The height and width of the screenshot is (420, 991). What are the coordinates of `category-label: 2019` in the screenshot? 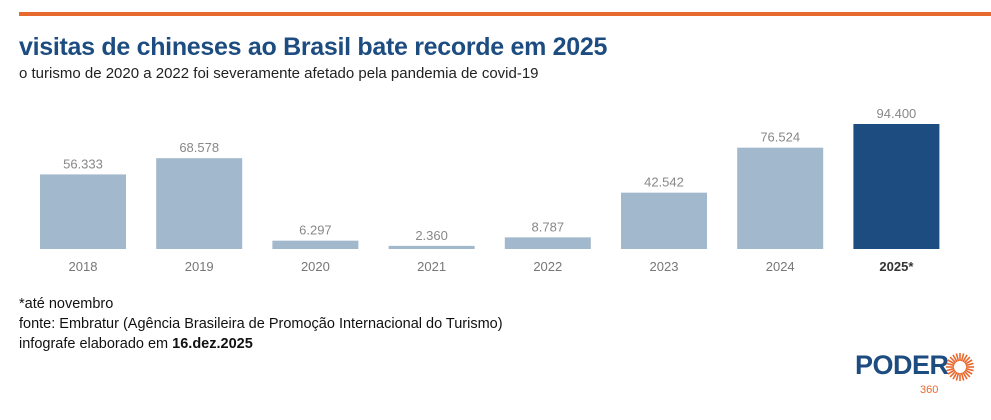 It's located at (199, 266).